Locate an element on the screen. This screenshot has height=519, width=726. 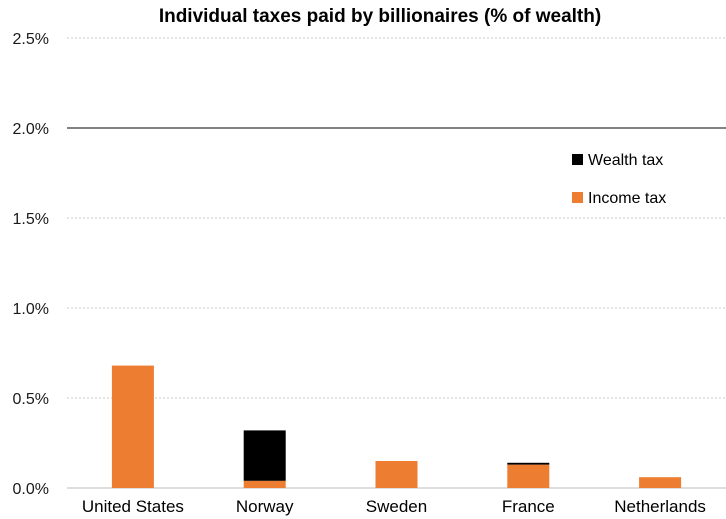
x-tick-label: Norway is located at coordinates (265, 506).